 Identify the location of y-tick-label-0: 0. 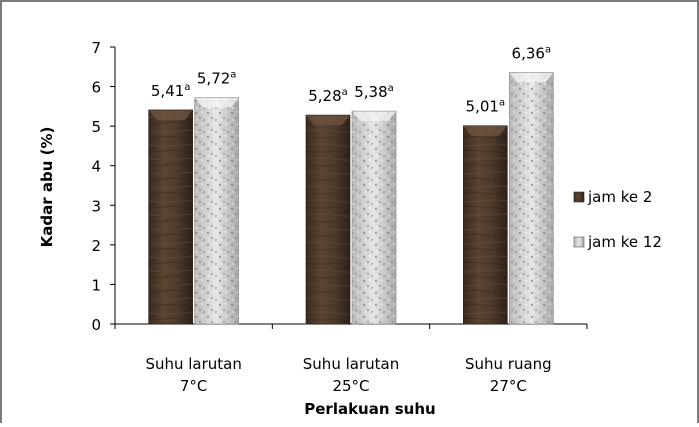
(96, 325).